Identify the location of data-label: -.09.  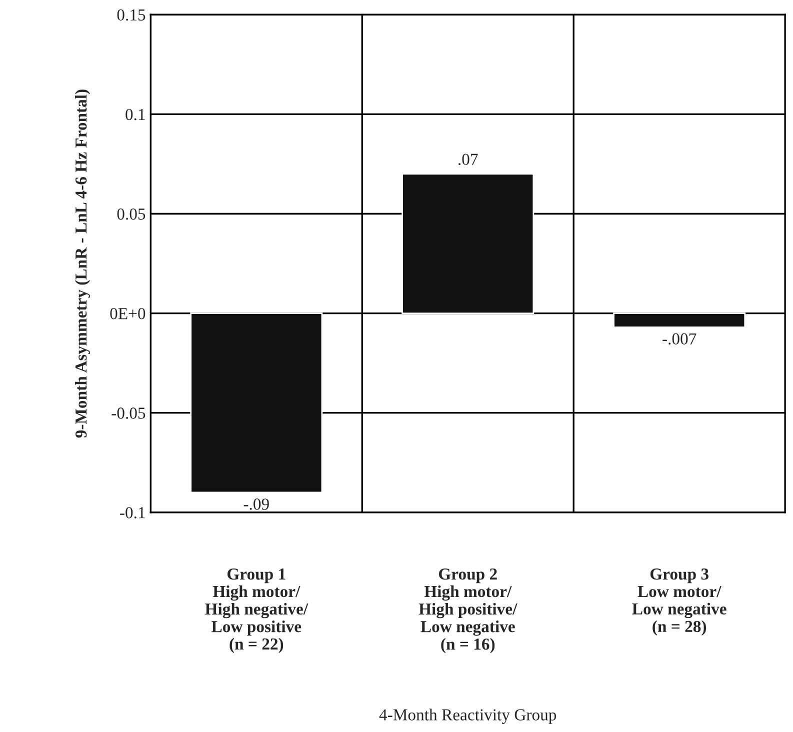
(256, 504).